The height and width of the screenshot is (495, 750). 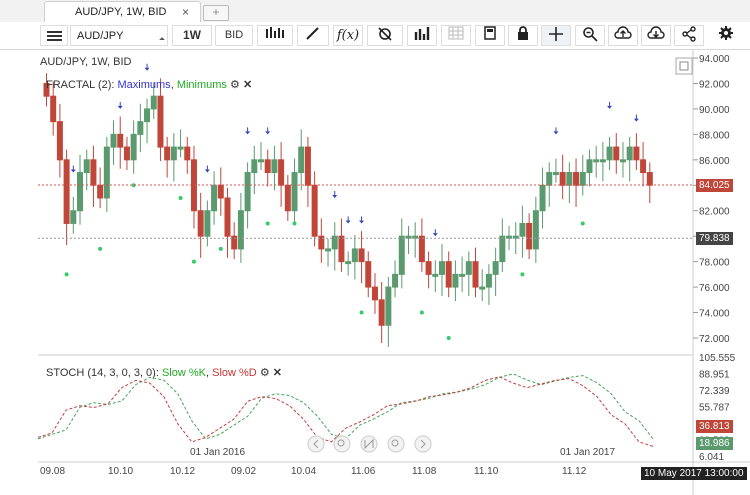 What do you see at coordinates (122, 11) in the screenshot?
I see `chart-tab: AUD/JPY, 1W, BID ×` at bounding box center [122, 11].